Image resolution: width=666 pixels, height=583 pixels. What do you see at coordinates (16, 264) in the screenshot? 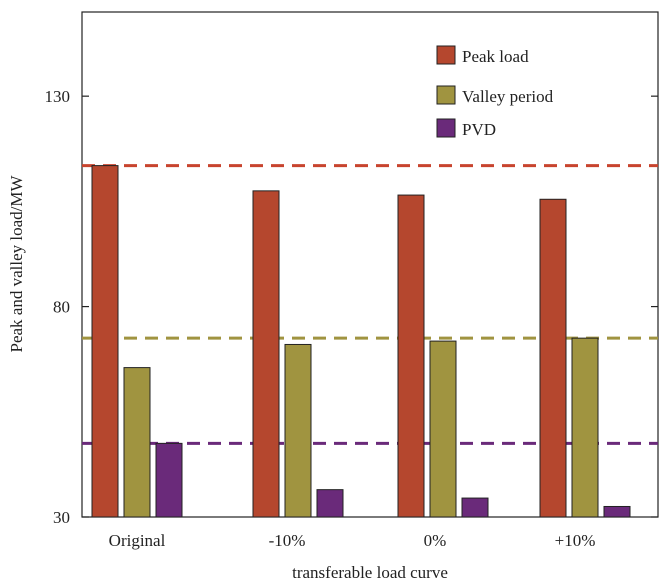
I see `y-axis-label: Peak and valley load/MW` at bounding box center [16, 264].